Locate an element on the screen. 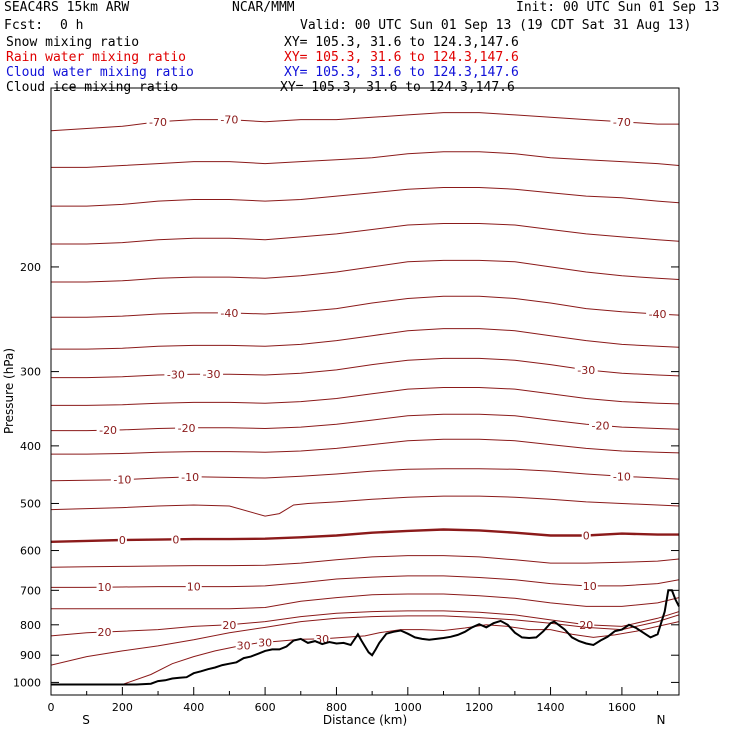 Image resolution: width=740 pixels, height=740 pixels. x-tick-label: 0 is located at coordinates (51, 707).